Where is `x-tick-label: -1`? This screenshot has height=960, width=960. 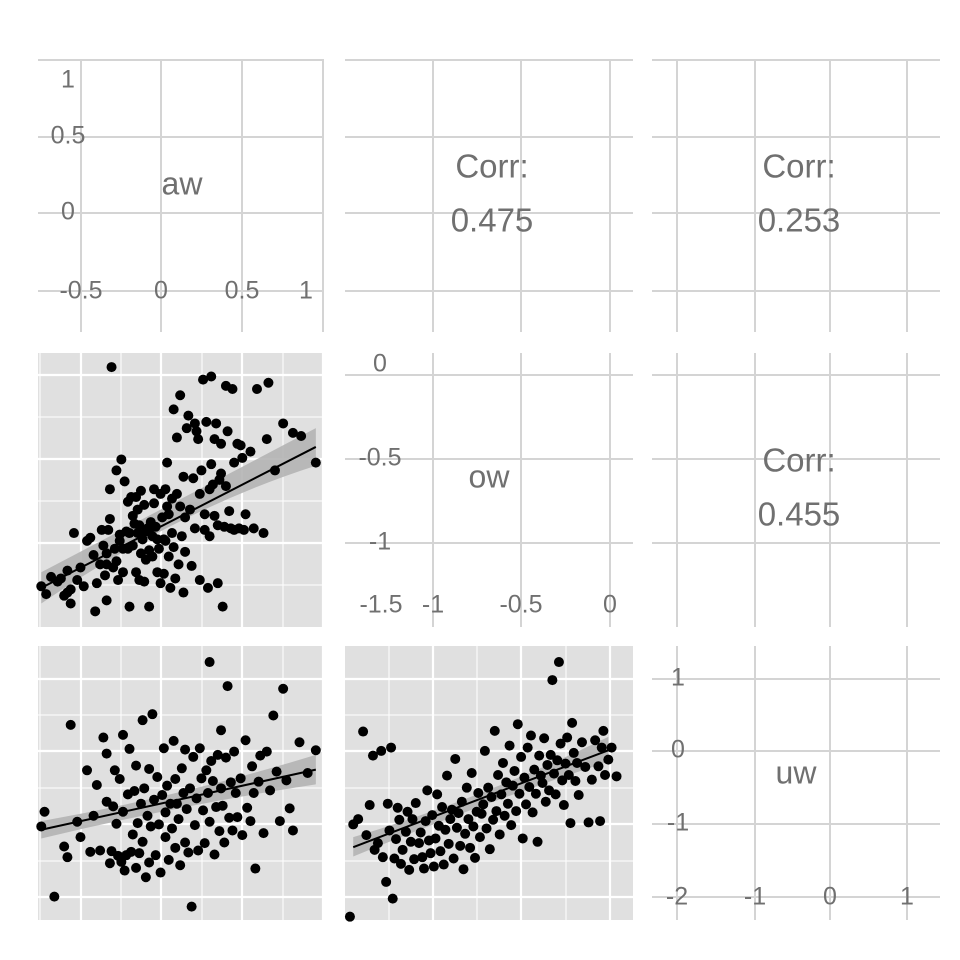 x-tick-label: -1 is located at coordinates (433, 605).